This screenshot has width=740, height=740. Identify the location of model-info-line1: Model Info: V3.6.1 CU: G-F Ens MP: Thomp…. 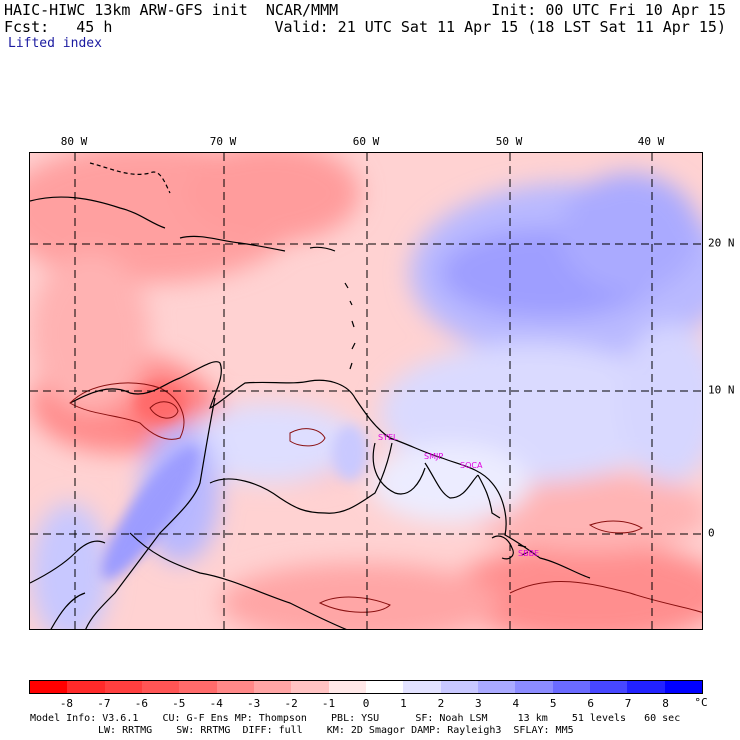
(355, 718).